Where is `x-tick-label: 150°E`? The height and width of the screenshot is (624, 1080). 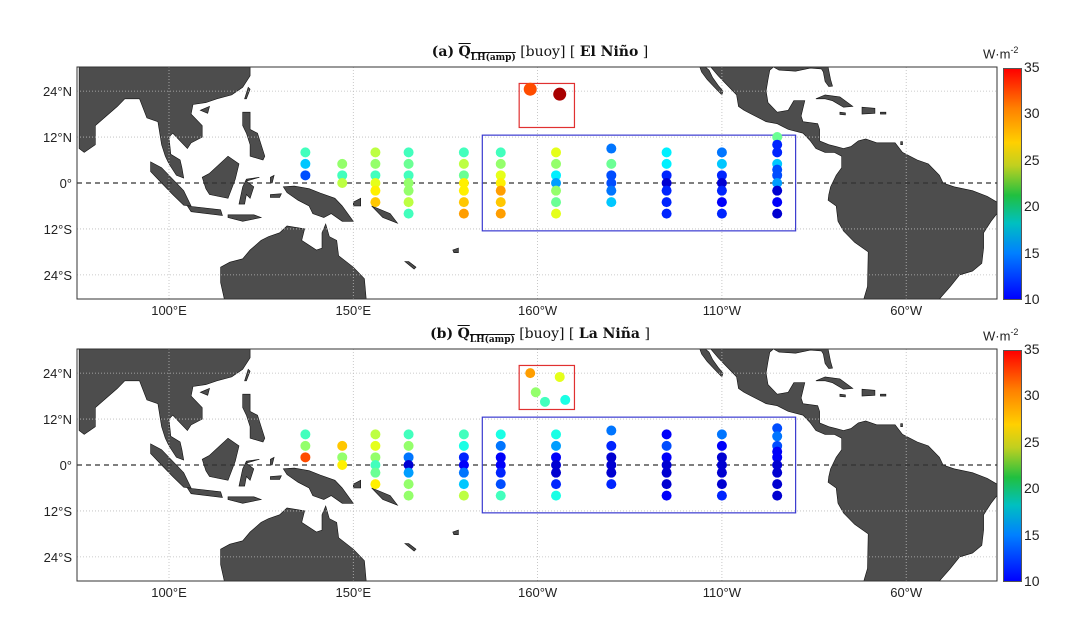
x-tick-label: 150°E is located at coordinates (354, 592).